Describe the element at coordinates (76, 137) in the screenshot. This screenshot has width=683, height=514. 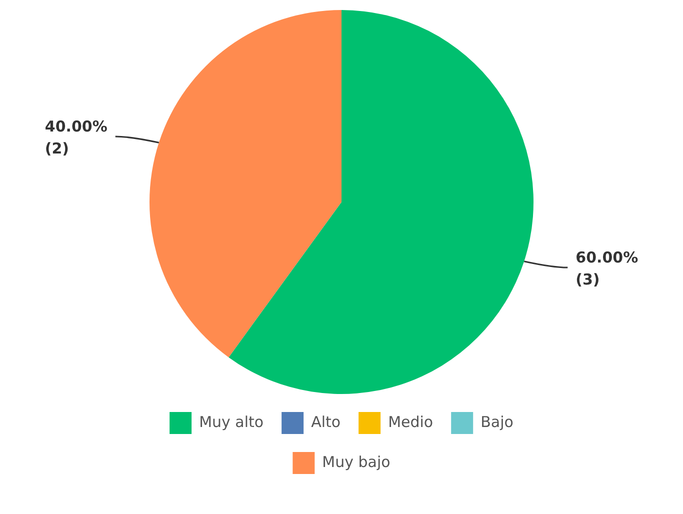
I see `data-label: 40.00% (2)` at that location.